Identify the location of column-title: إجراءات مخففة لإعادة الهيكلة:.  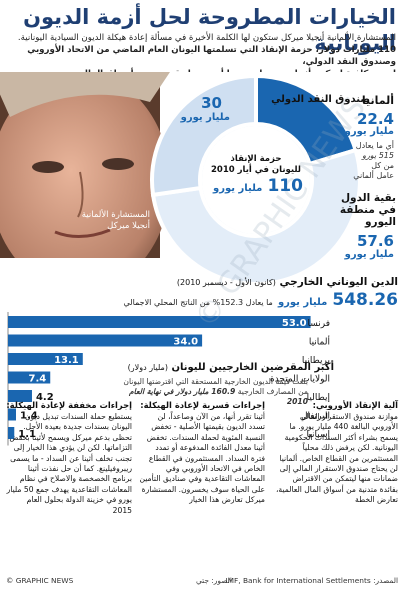
(69, 405).